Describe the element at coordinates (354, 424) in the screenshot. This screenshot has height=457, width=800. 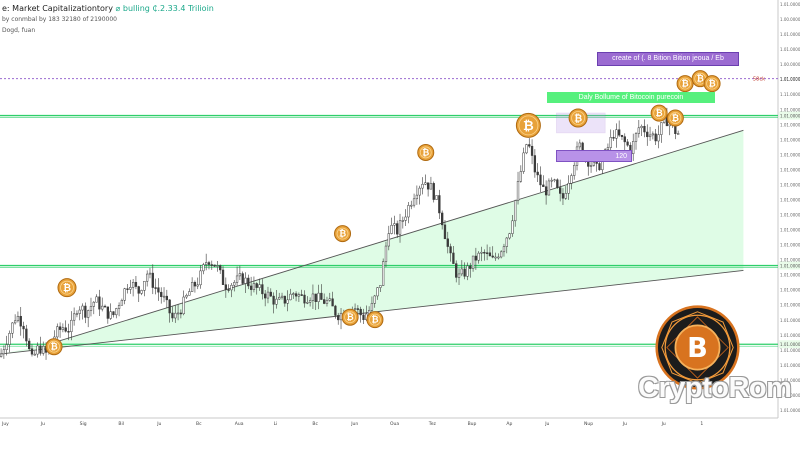
I see `x-tick-label: Jun` at that location.